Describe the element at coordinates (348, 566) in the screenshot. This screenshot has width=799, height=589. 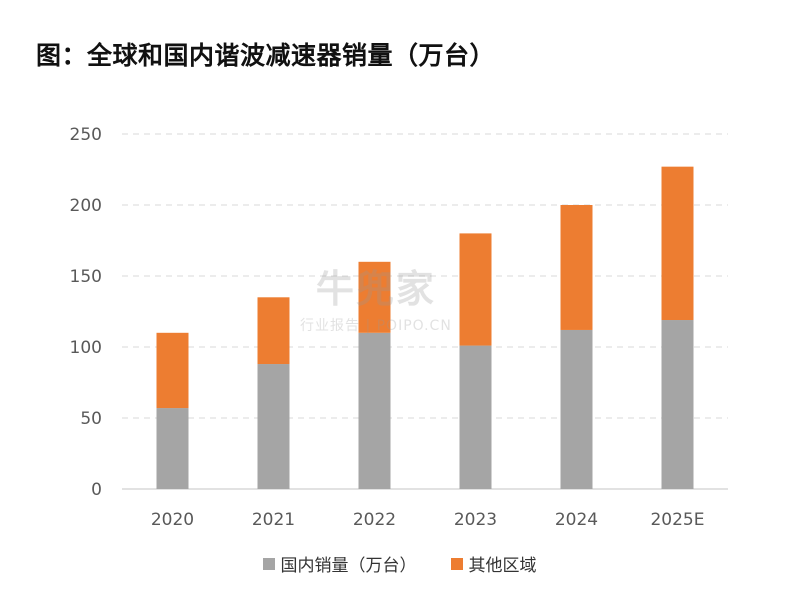
I see `legend-label-domestic: 国内销量（万台）` at that location.